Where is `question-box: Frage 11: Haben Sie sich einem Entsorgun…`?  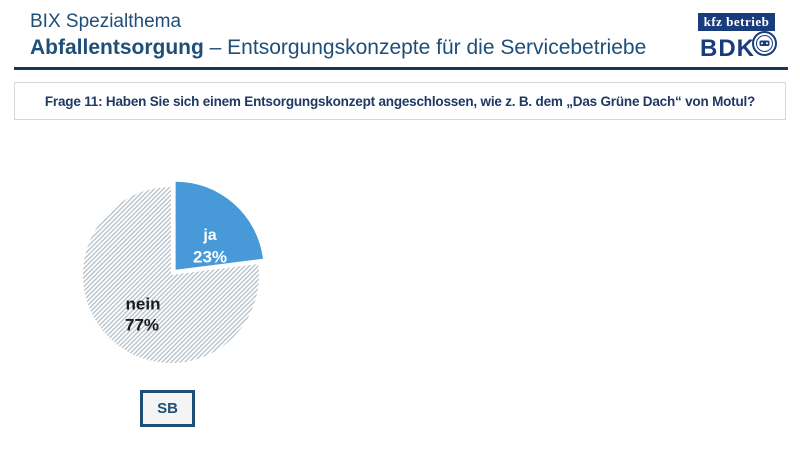
question-box: Frage 11: Haben Sie sich einem Entsorgun… is located at coordinates (400, 101).